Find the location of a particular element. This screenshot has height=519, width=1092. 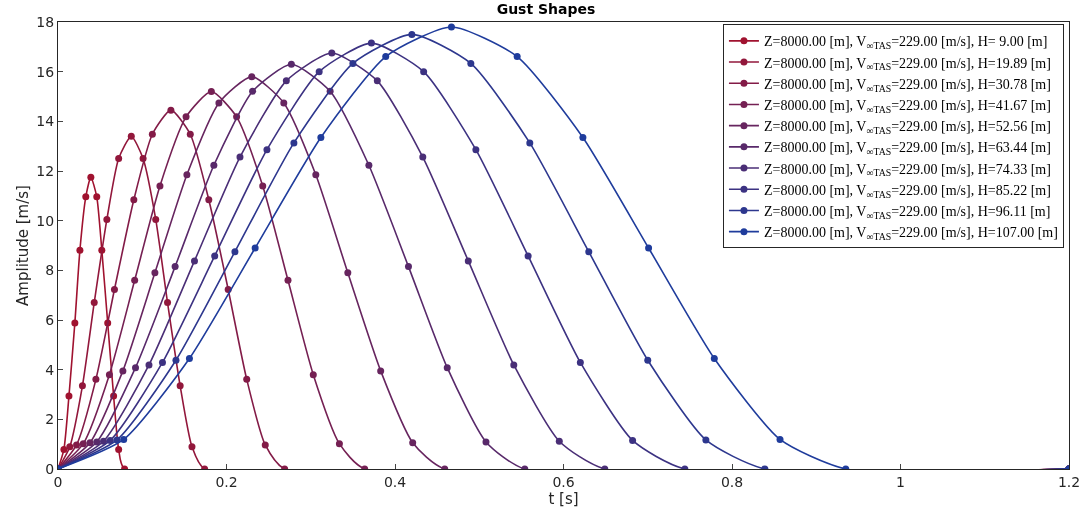

y-tick-label: 2 is located at coordinates (50, 419).